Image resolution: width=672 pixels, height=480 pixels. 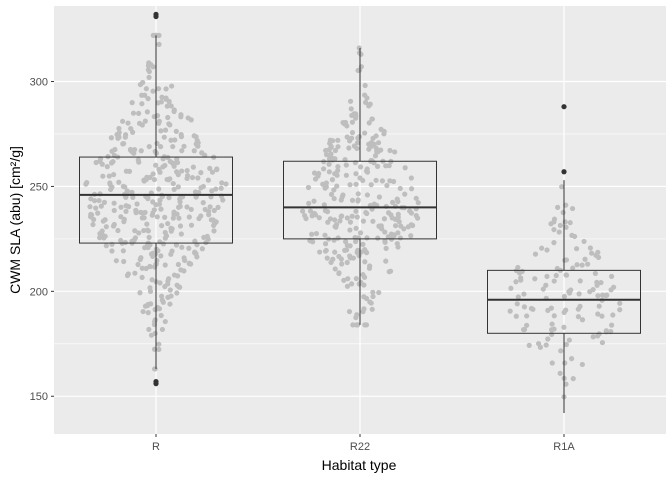 What do you see at coordinates (564, 172) in the screenshot?
I see `outlier-point` at bounding box center [564, 172].